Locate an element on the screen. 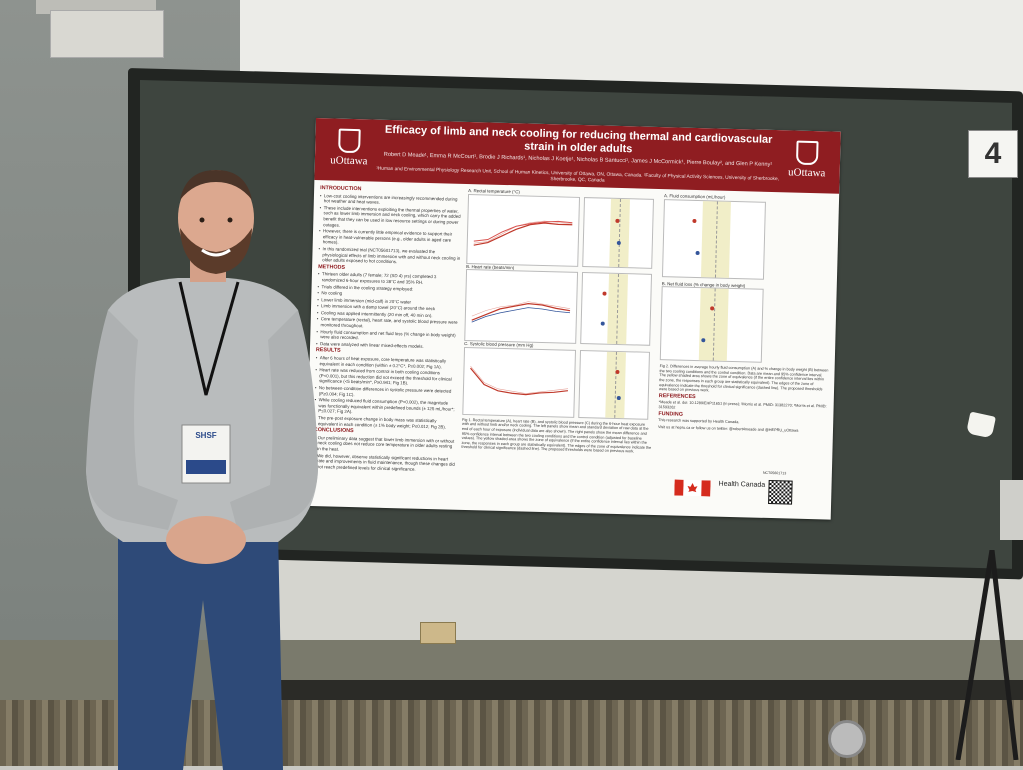 This screenshot has height=770, width=1023. rectal-temperature-ci is located at coordinates (618, 232).